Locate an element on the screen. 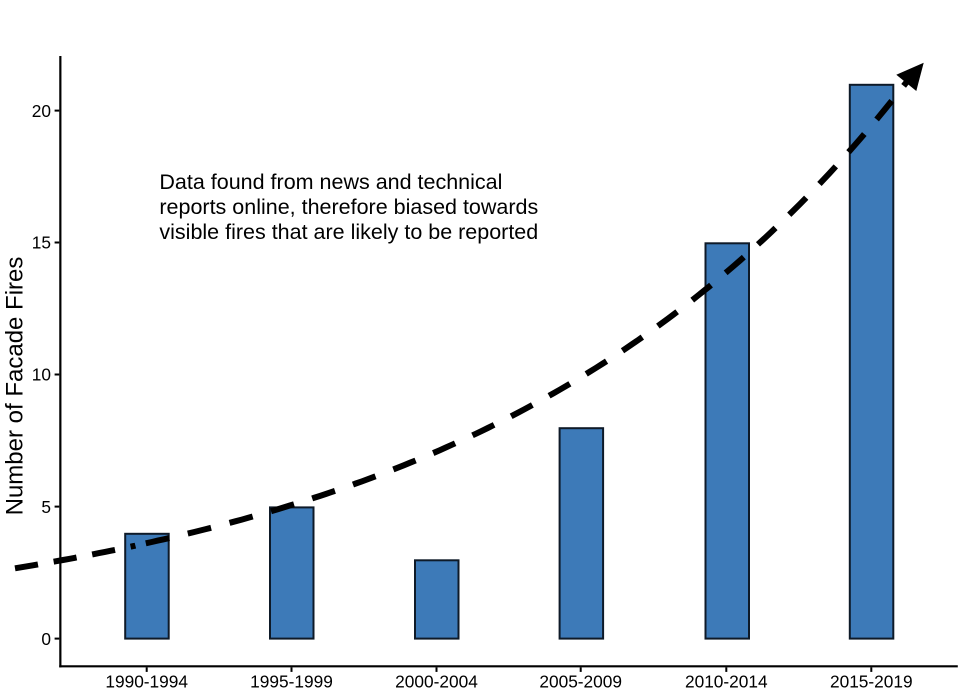 Image resolution: width=960 pixels, height=699 pixels. svg-text: 20 is located at coordinates (41, 111).